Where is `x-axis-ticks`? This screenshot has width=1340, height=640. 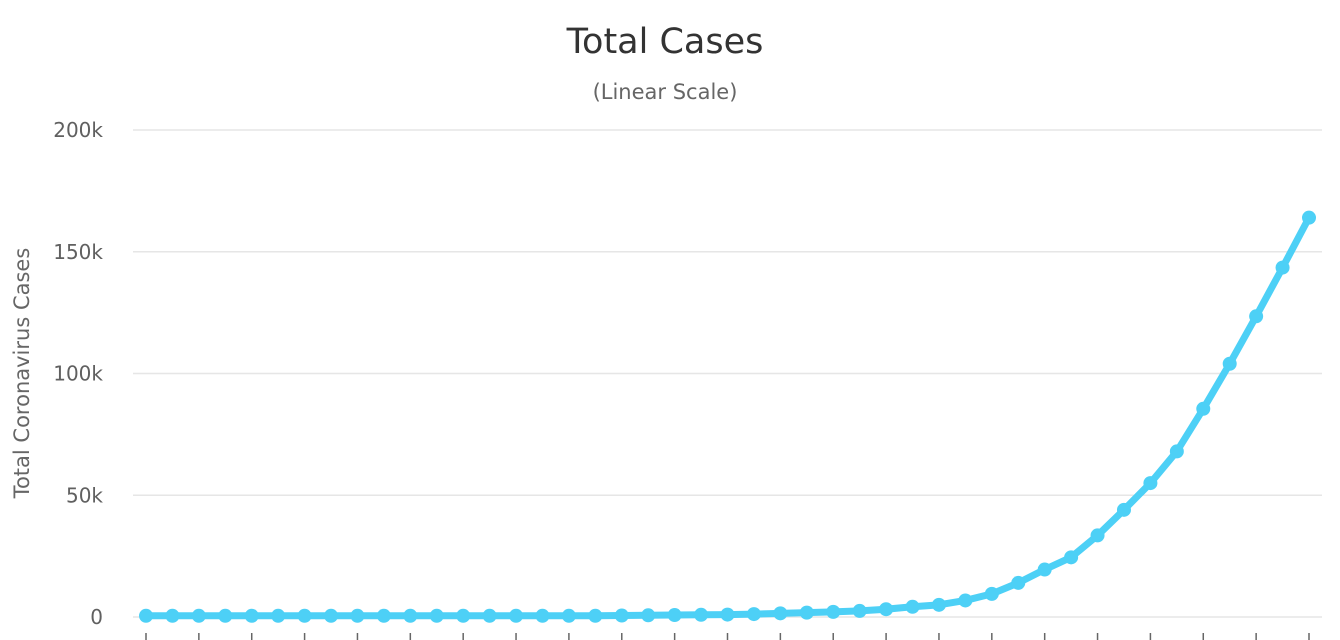 x-axis-ticks is located at coordinates (727, 636).